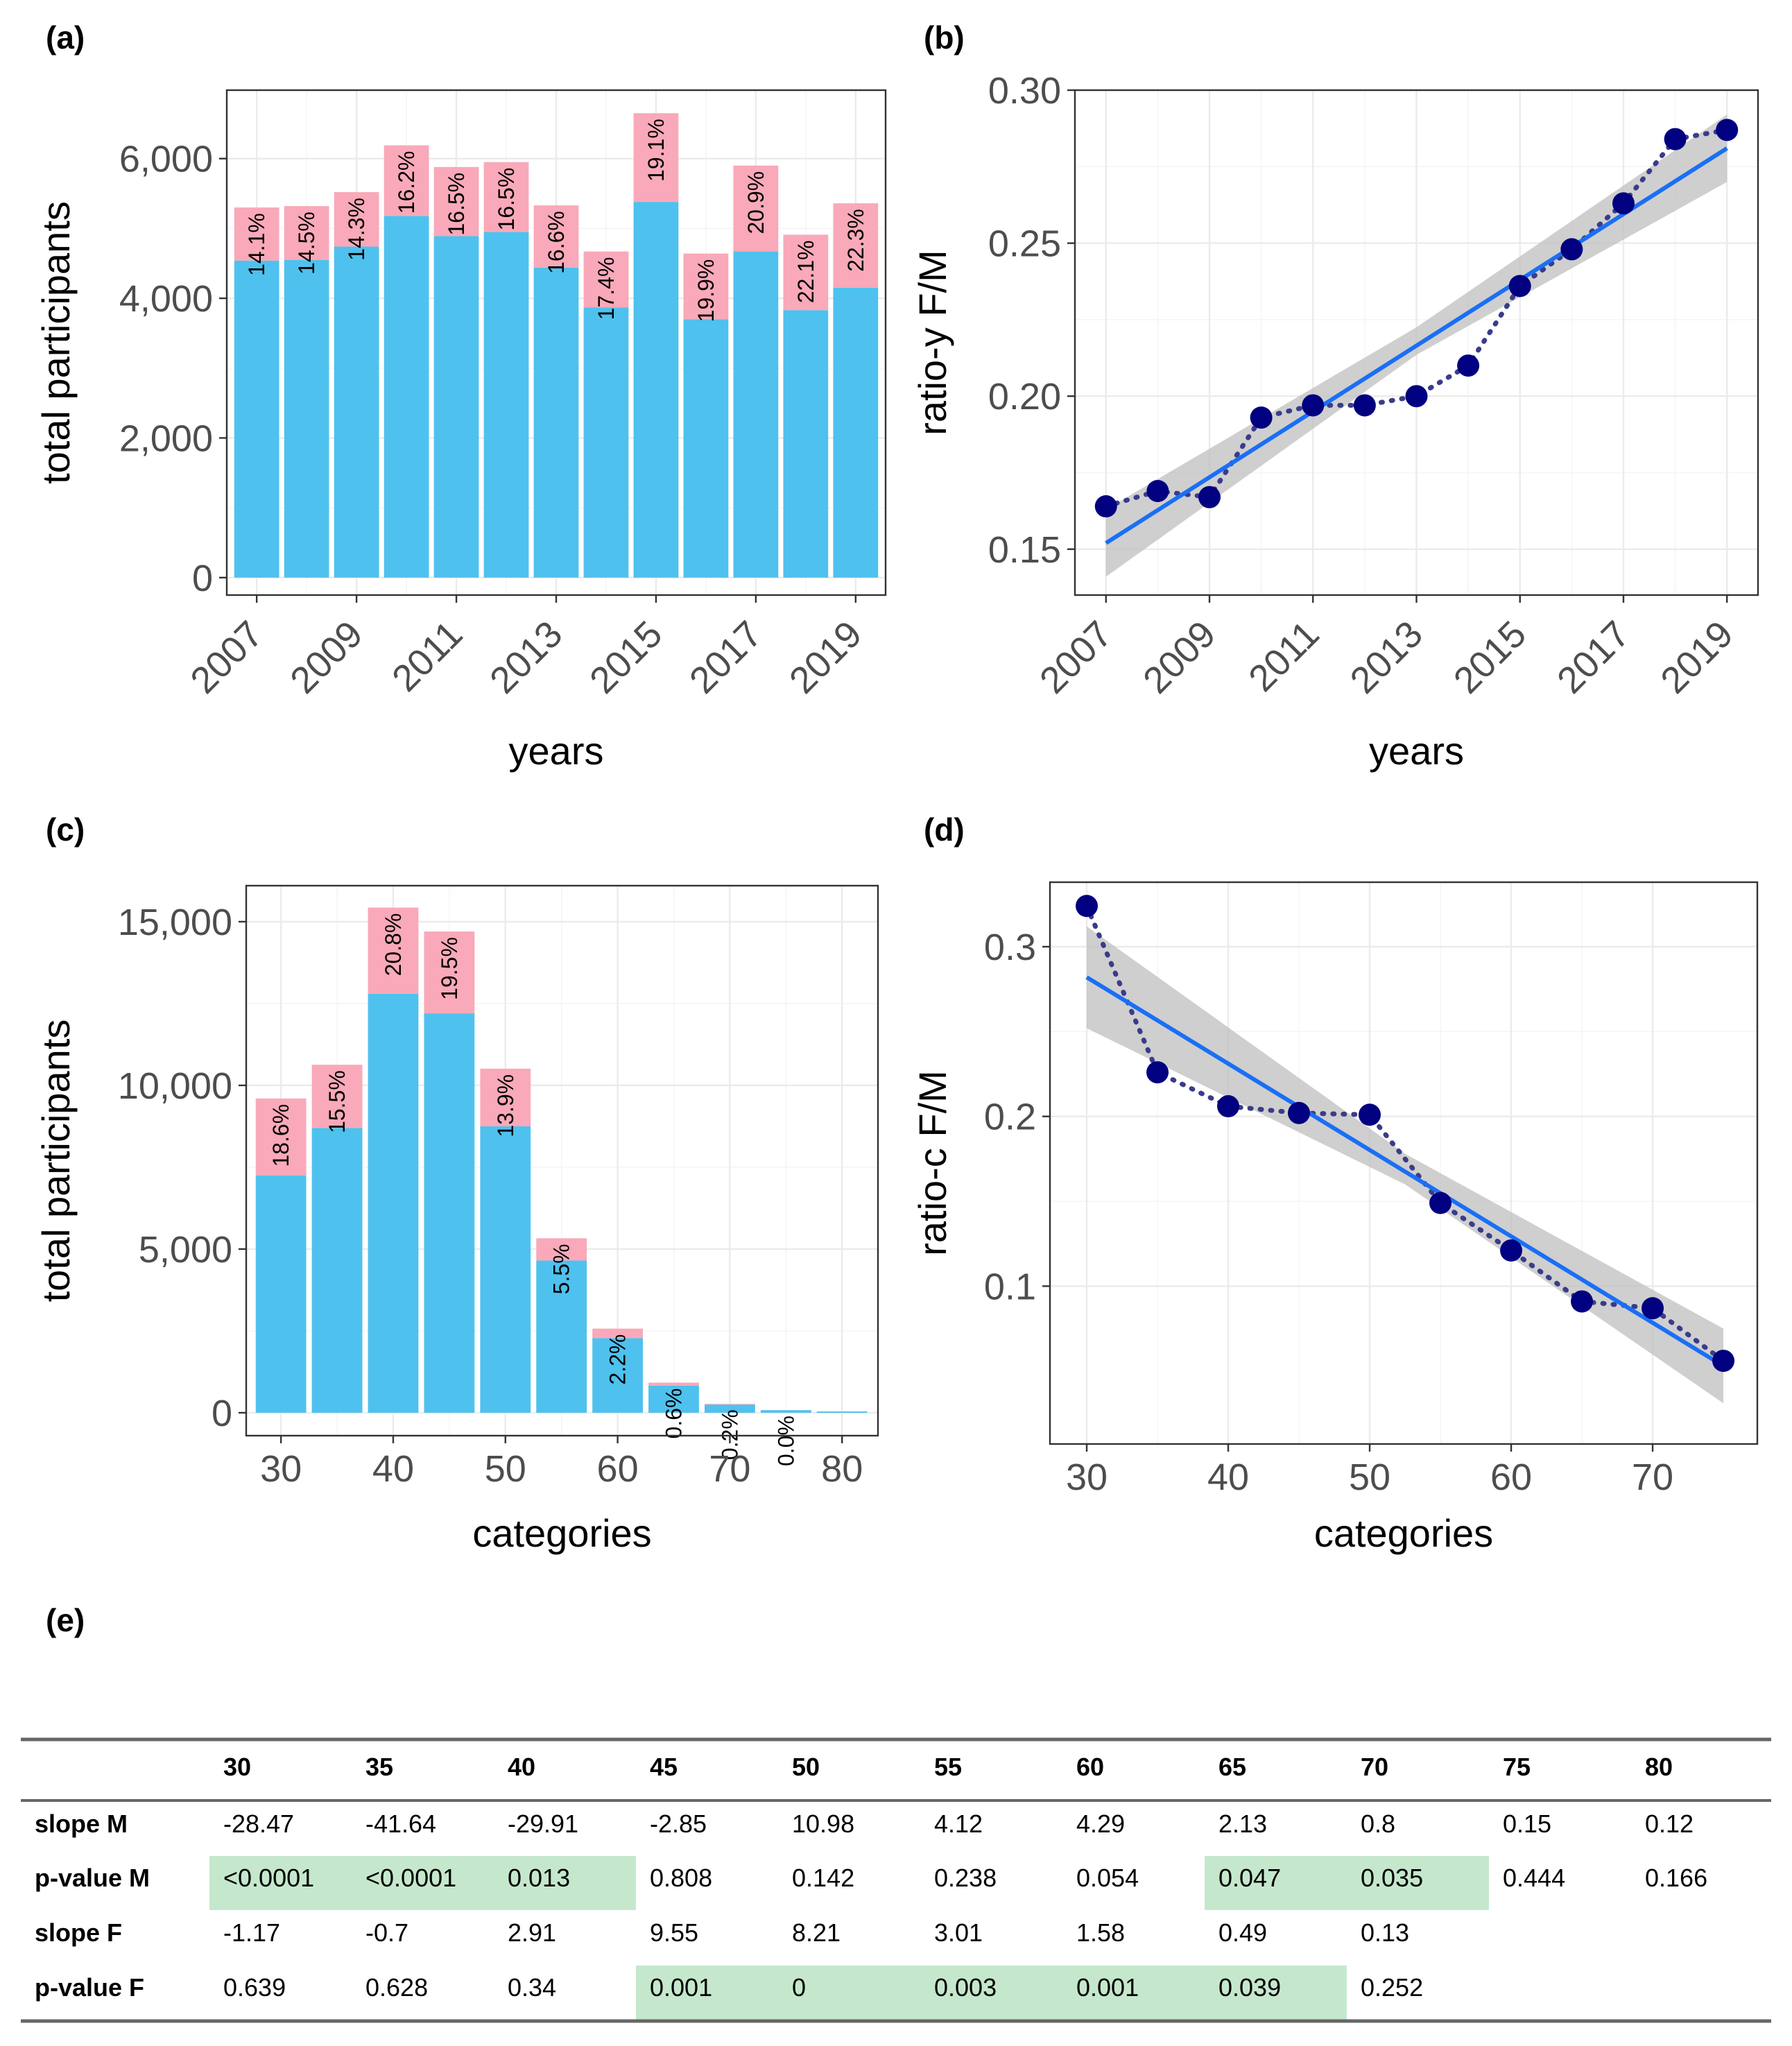  What do you see at coordinates (933, 343) in the screenshot?
I see `y-axis-title: ratio-y F/M` at bounding box center [933, 343].